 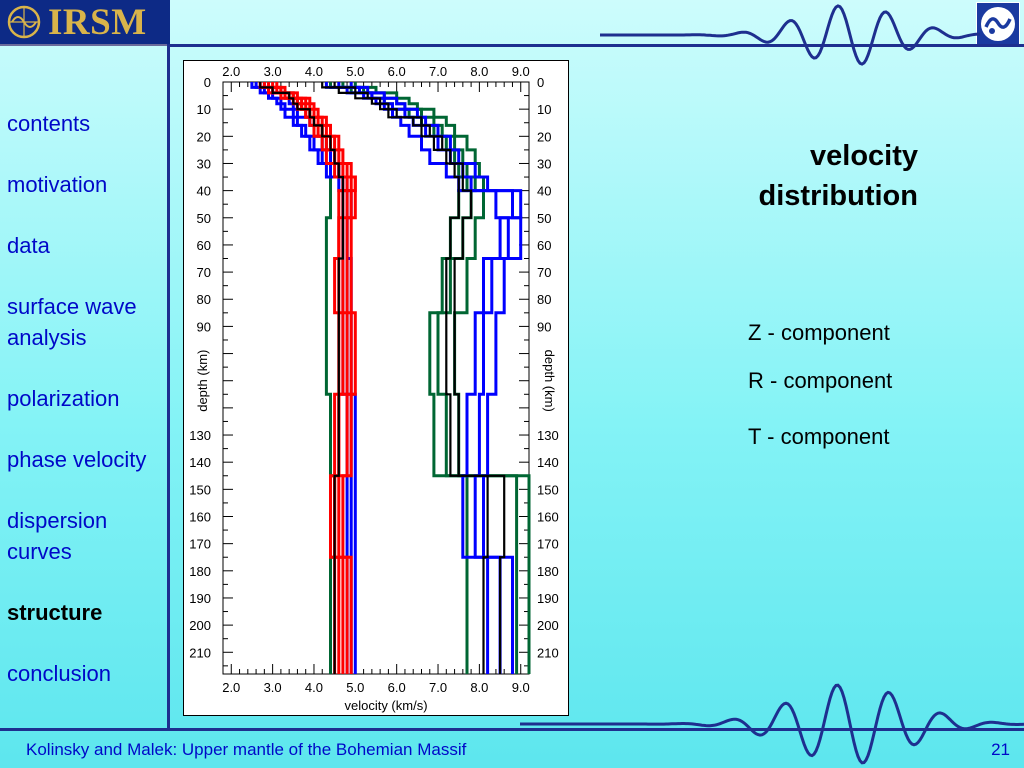 What do you see at coordinates (231, 71) in the screenshot?
I see `x-tick-label-top: 2.0` at bounding box center [231, 71].